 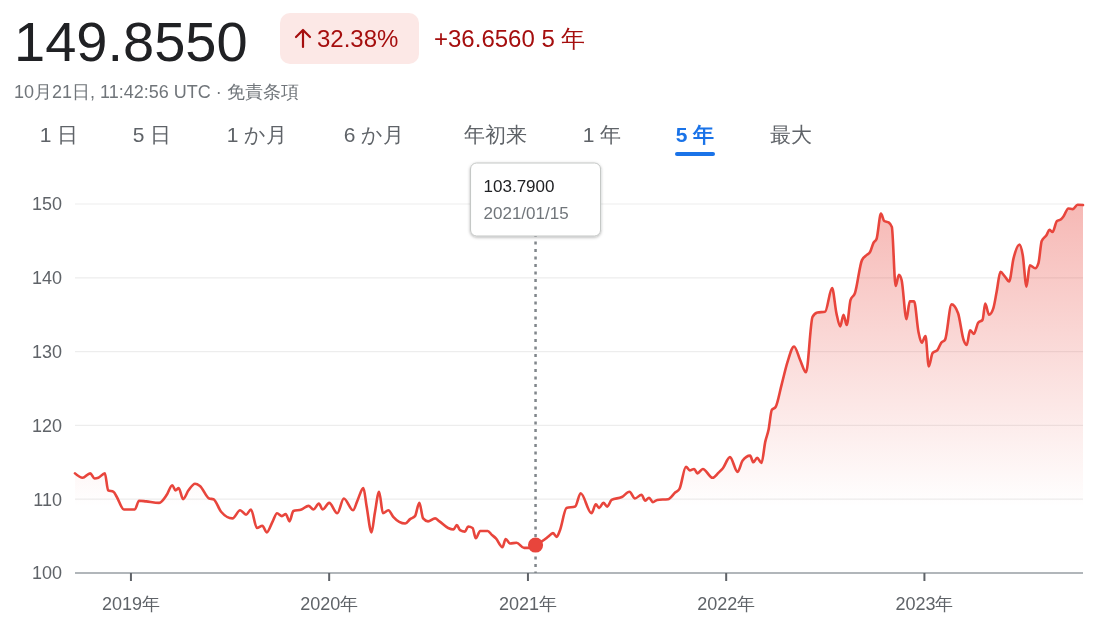 I want to click on x-tick-label: 2022年, so click(x=726, y=604).